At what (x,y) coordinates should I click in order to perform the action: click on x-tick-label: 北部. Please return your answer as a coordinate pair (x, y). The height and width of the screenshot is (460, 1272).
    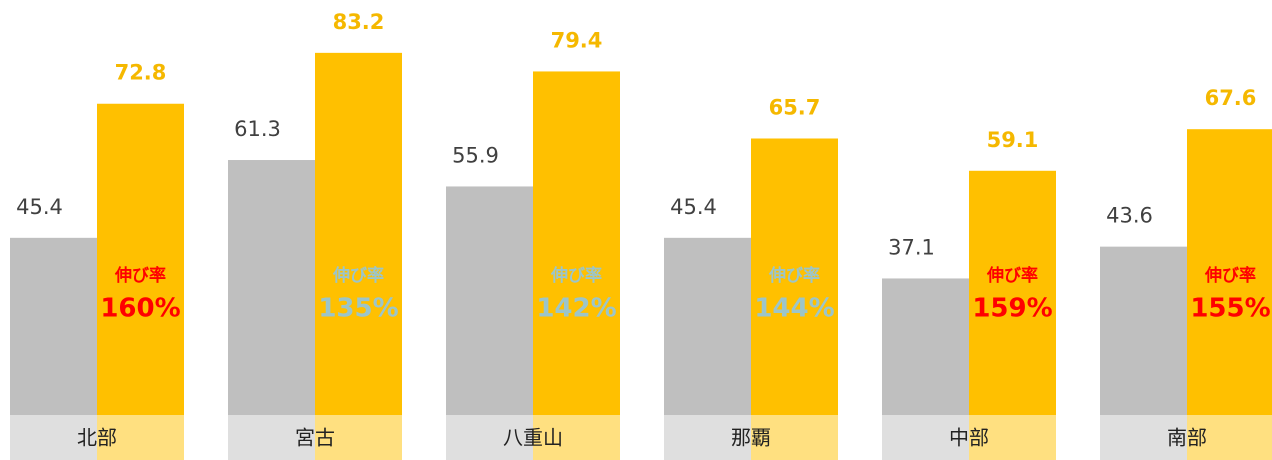
    Looking at the image, I should click on (97, 438).